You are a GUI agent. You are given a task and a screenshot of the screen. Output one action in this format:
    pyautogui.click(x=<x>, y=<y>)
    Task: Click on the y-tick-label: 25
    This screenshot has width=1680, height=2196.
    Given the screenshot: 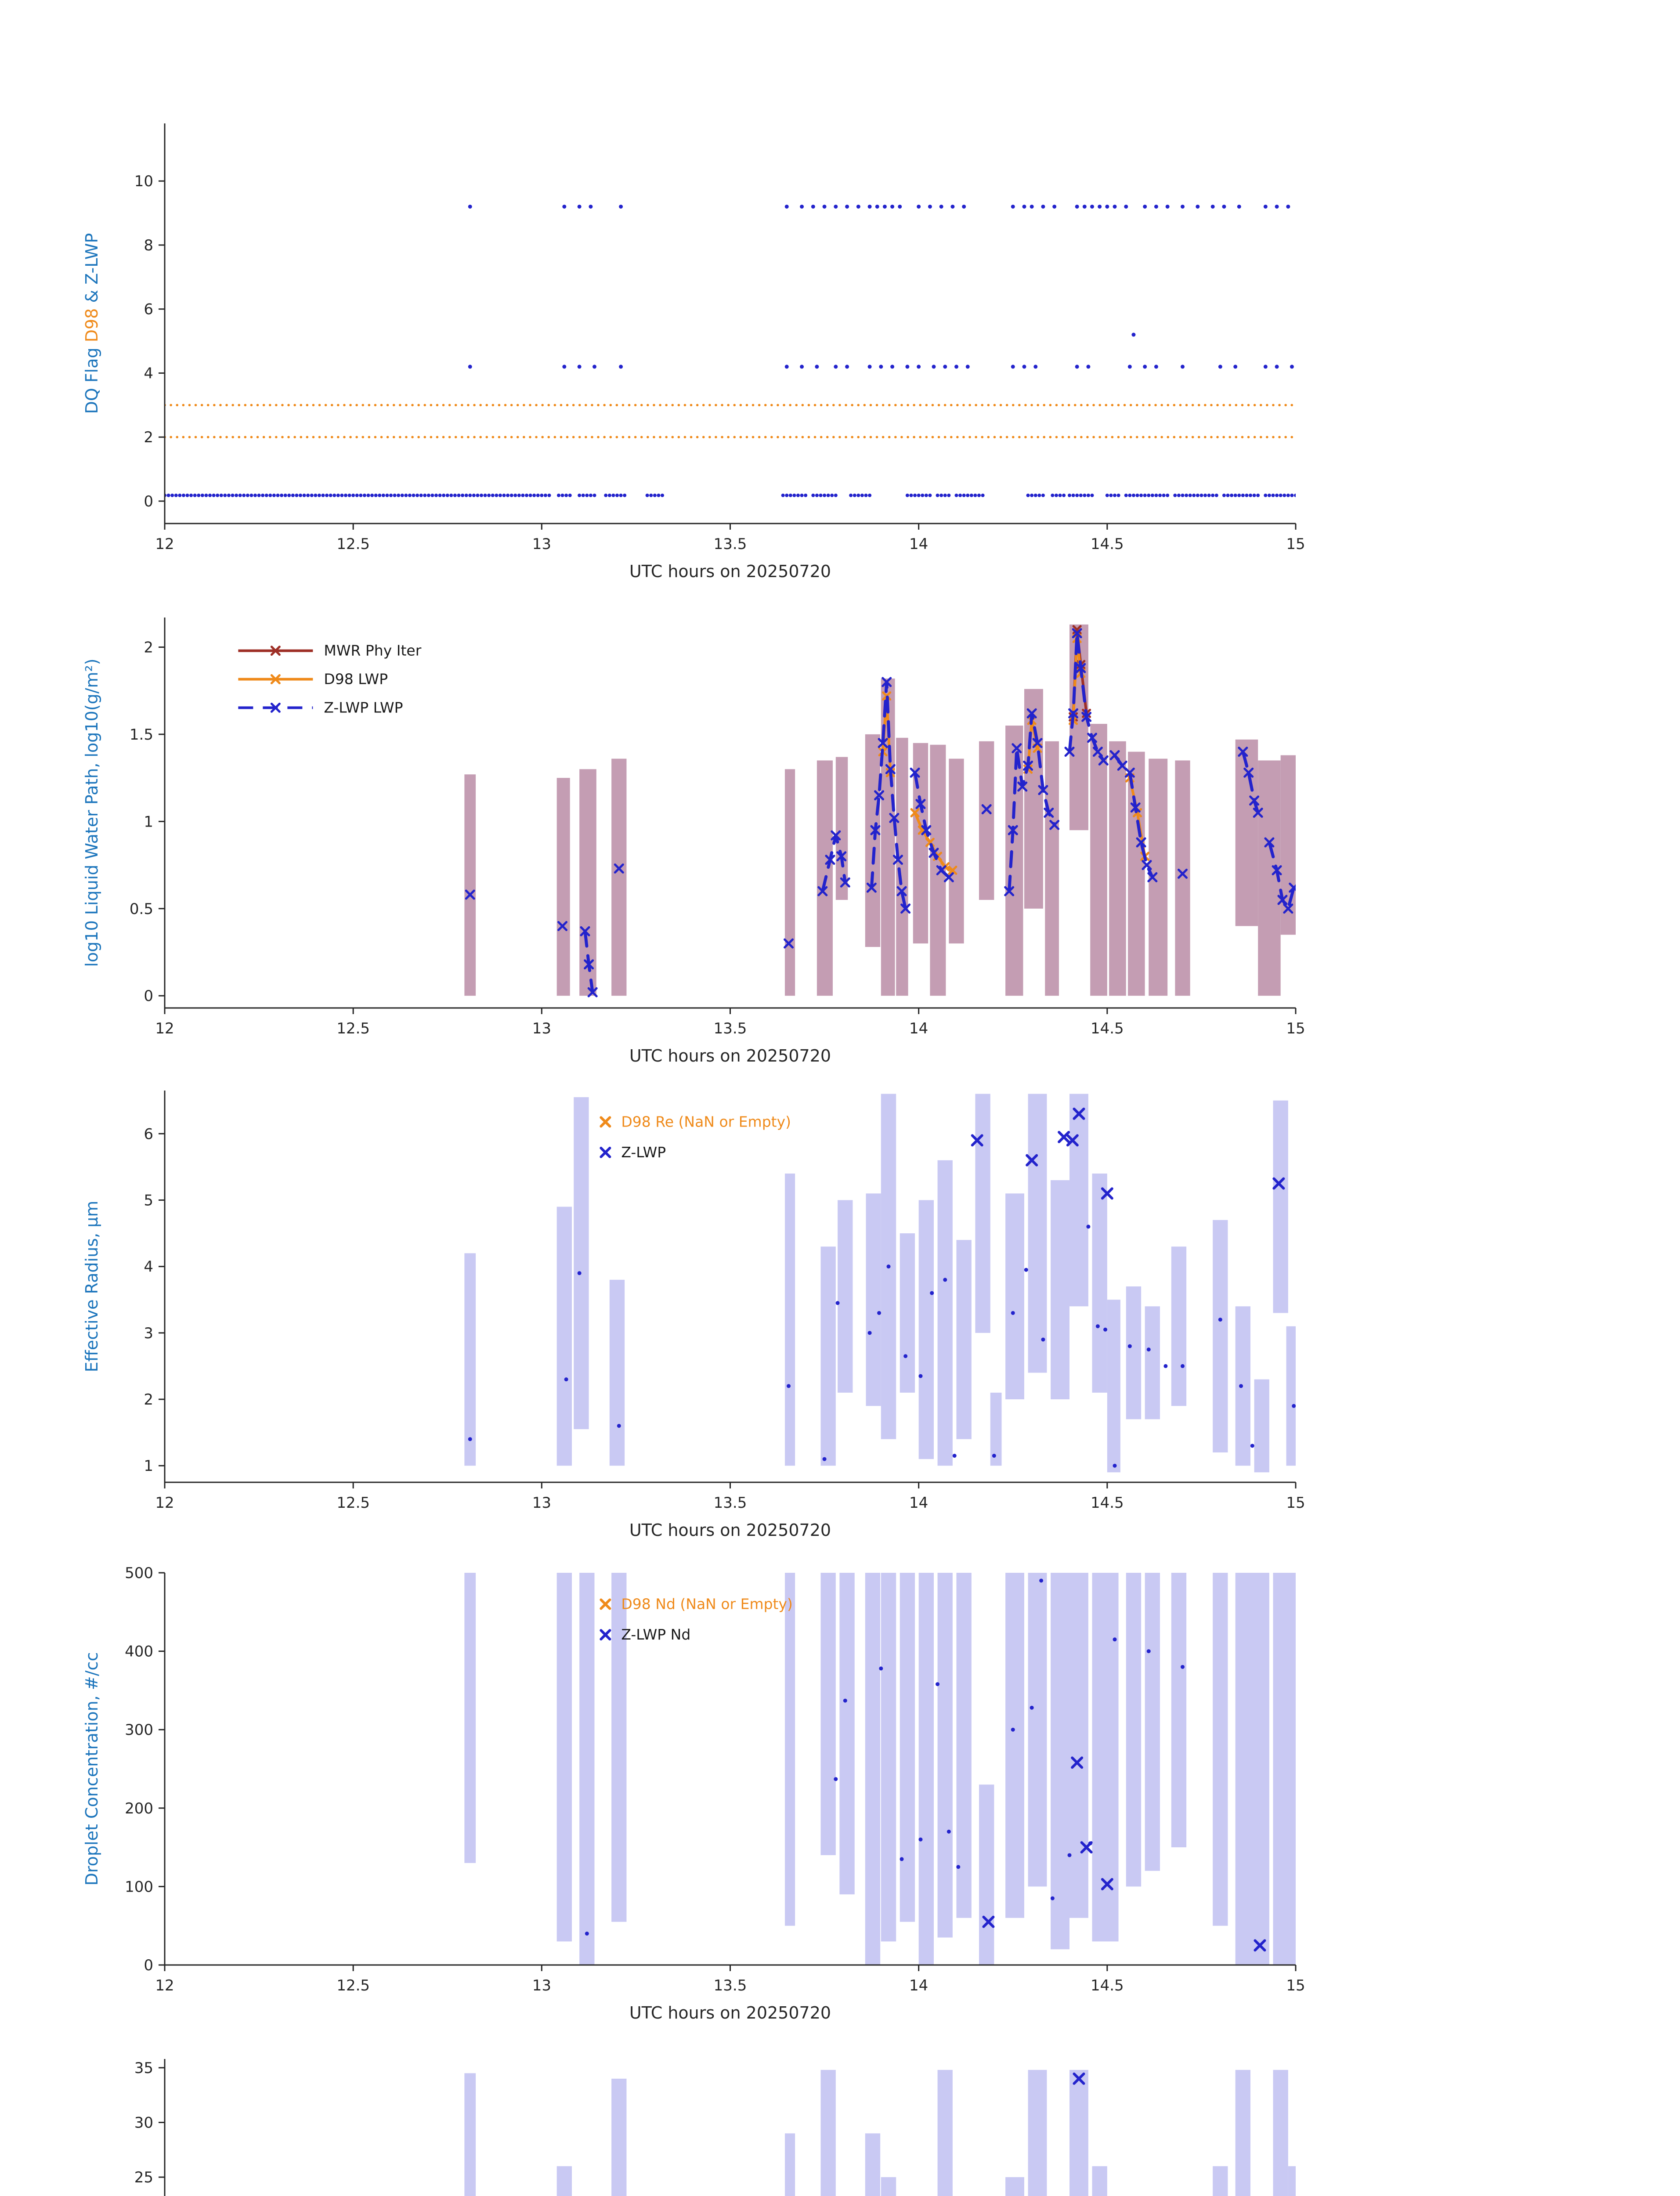 What is the action you would take?
    pyautogui.click(x=143, y=2177)
    